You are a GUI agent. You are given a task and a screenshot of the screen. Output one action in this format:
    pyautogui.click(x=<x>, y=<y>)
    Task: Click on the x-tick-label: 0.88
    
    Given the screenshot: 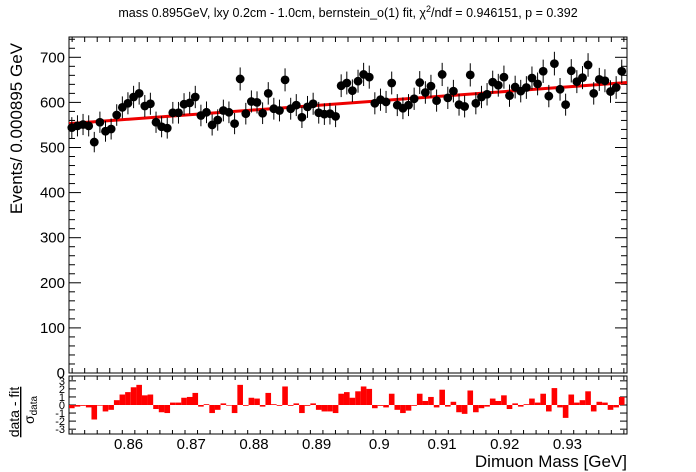 What is the action you would take?
    pyautogui.click(x=253, y=444)
    